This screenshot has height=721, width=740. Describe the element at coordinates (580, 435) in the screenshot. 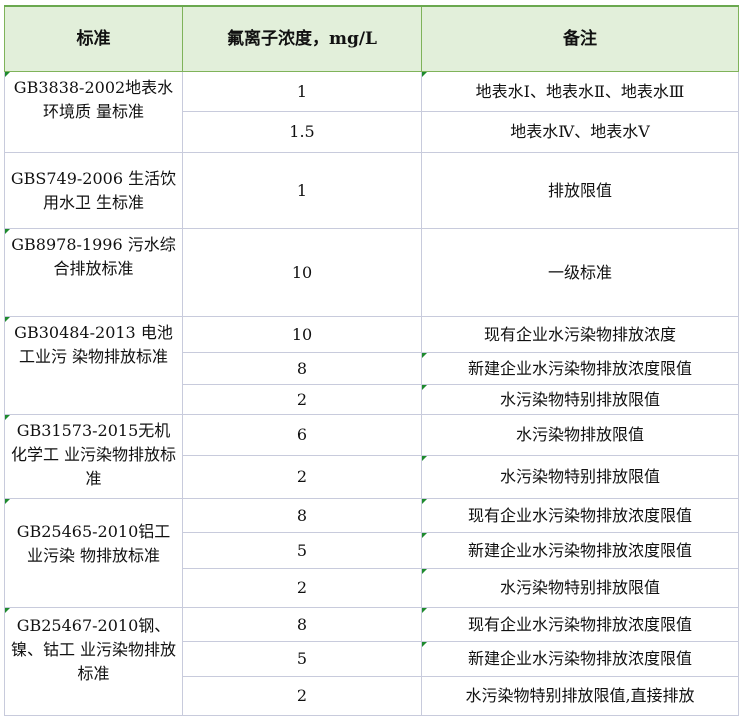

I see `remark-cell: 水污染物排放限值` at that location.